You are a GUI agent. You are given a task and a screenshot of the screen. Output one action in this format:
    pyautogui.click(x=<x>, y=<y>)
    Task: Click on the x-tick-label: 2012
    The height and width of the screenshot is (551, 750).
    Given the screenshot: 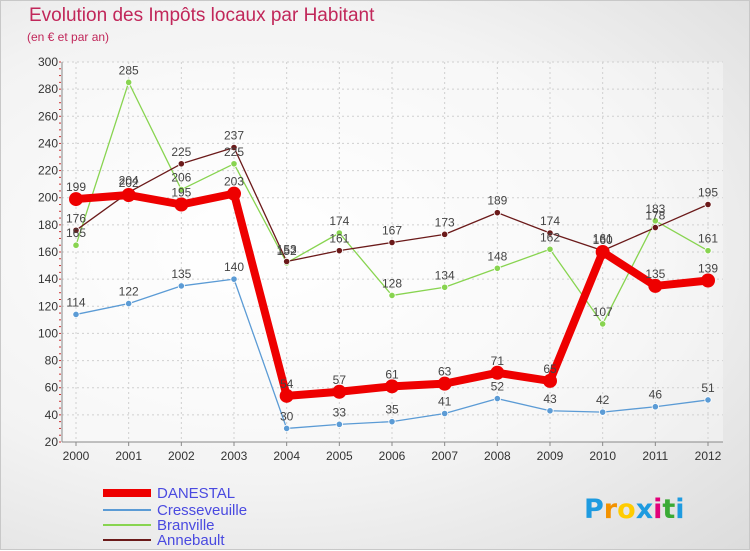 What is the action you would take?
    pyautogui.click(x=708, y=456)
    